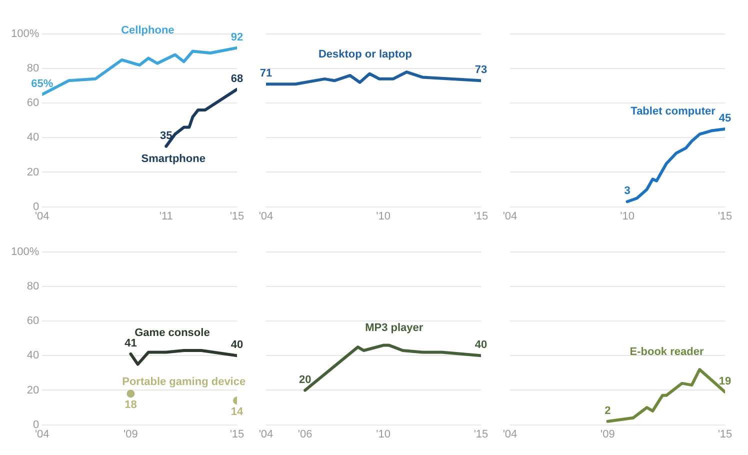 Image resolution: width=748 pixels, height=455 pixels. Describe the element at coordinates (237, 37) in the screenshot. I see `annotation: 92` at that location.